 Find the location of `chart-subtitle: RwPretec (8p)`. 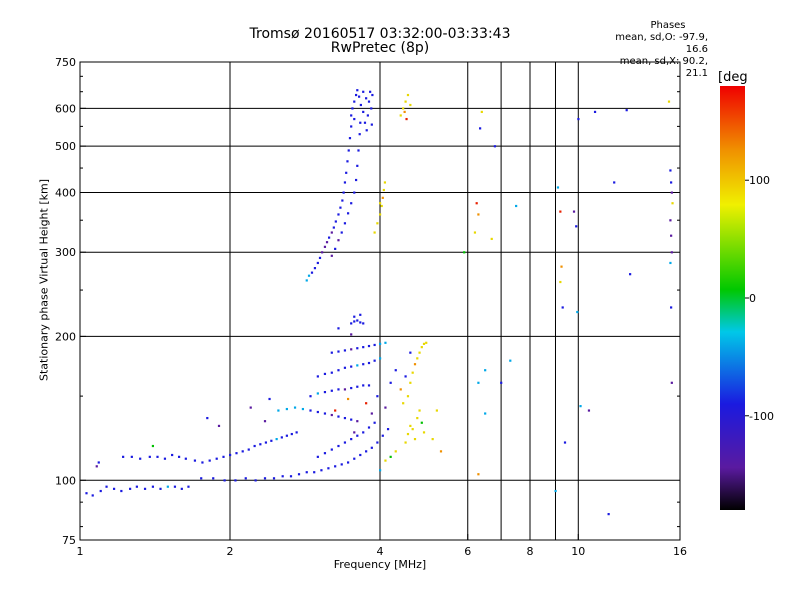

chart-subtitle: RwPretec (8p) is located at coordinates (380, 48).